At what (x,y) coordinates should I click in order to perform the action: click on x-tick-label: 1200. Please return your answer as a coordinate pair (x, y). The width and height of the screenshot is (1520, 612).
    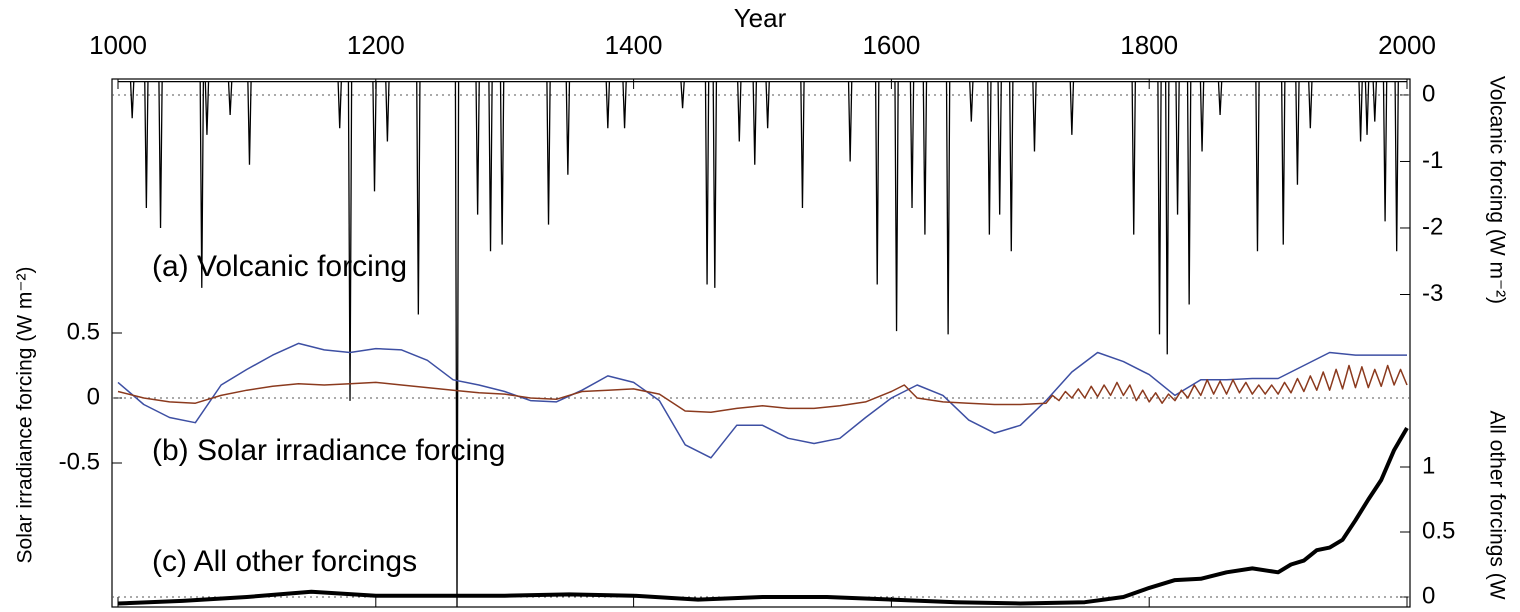
    Looking at the image, I should click on (376, 45).